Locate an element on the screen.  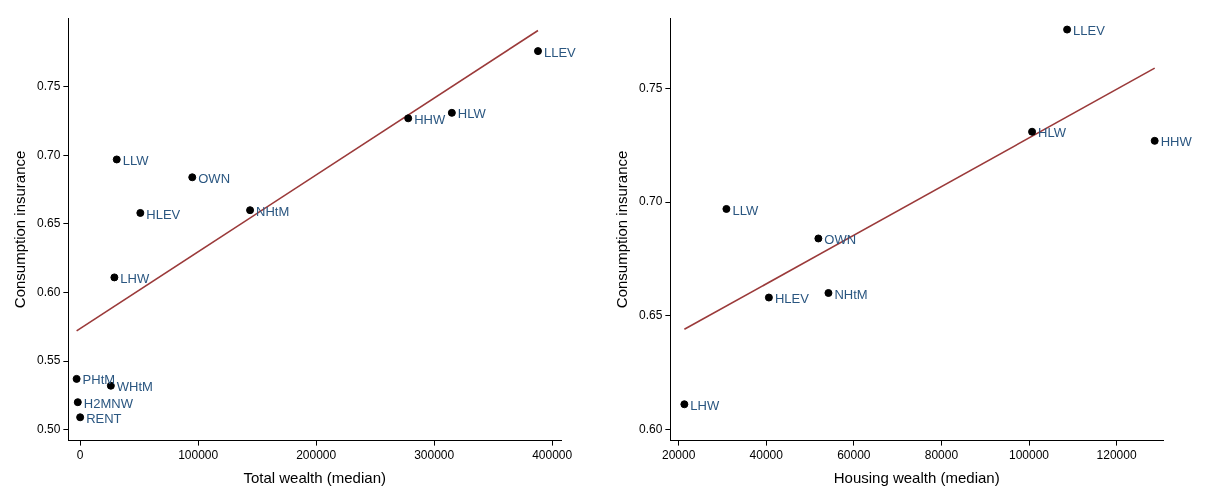
x-tick-label: 60000 is located at coordinates (854, 455).